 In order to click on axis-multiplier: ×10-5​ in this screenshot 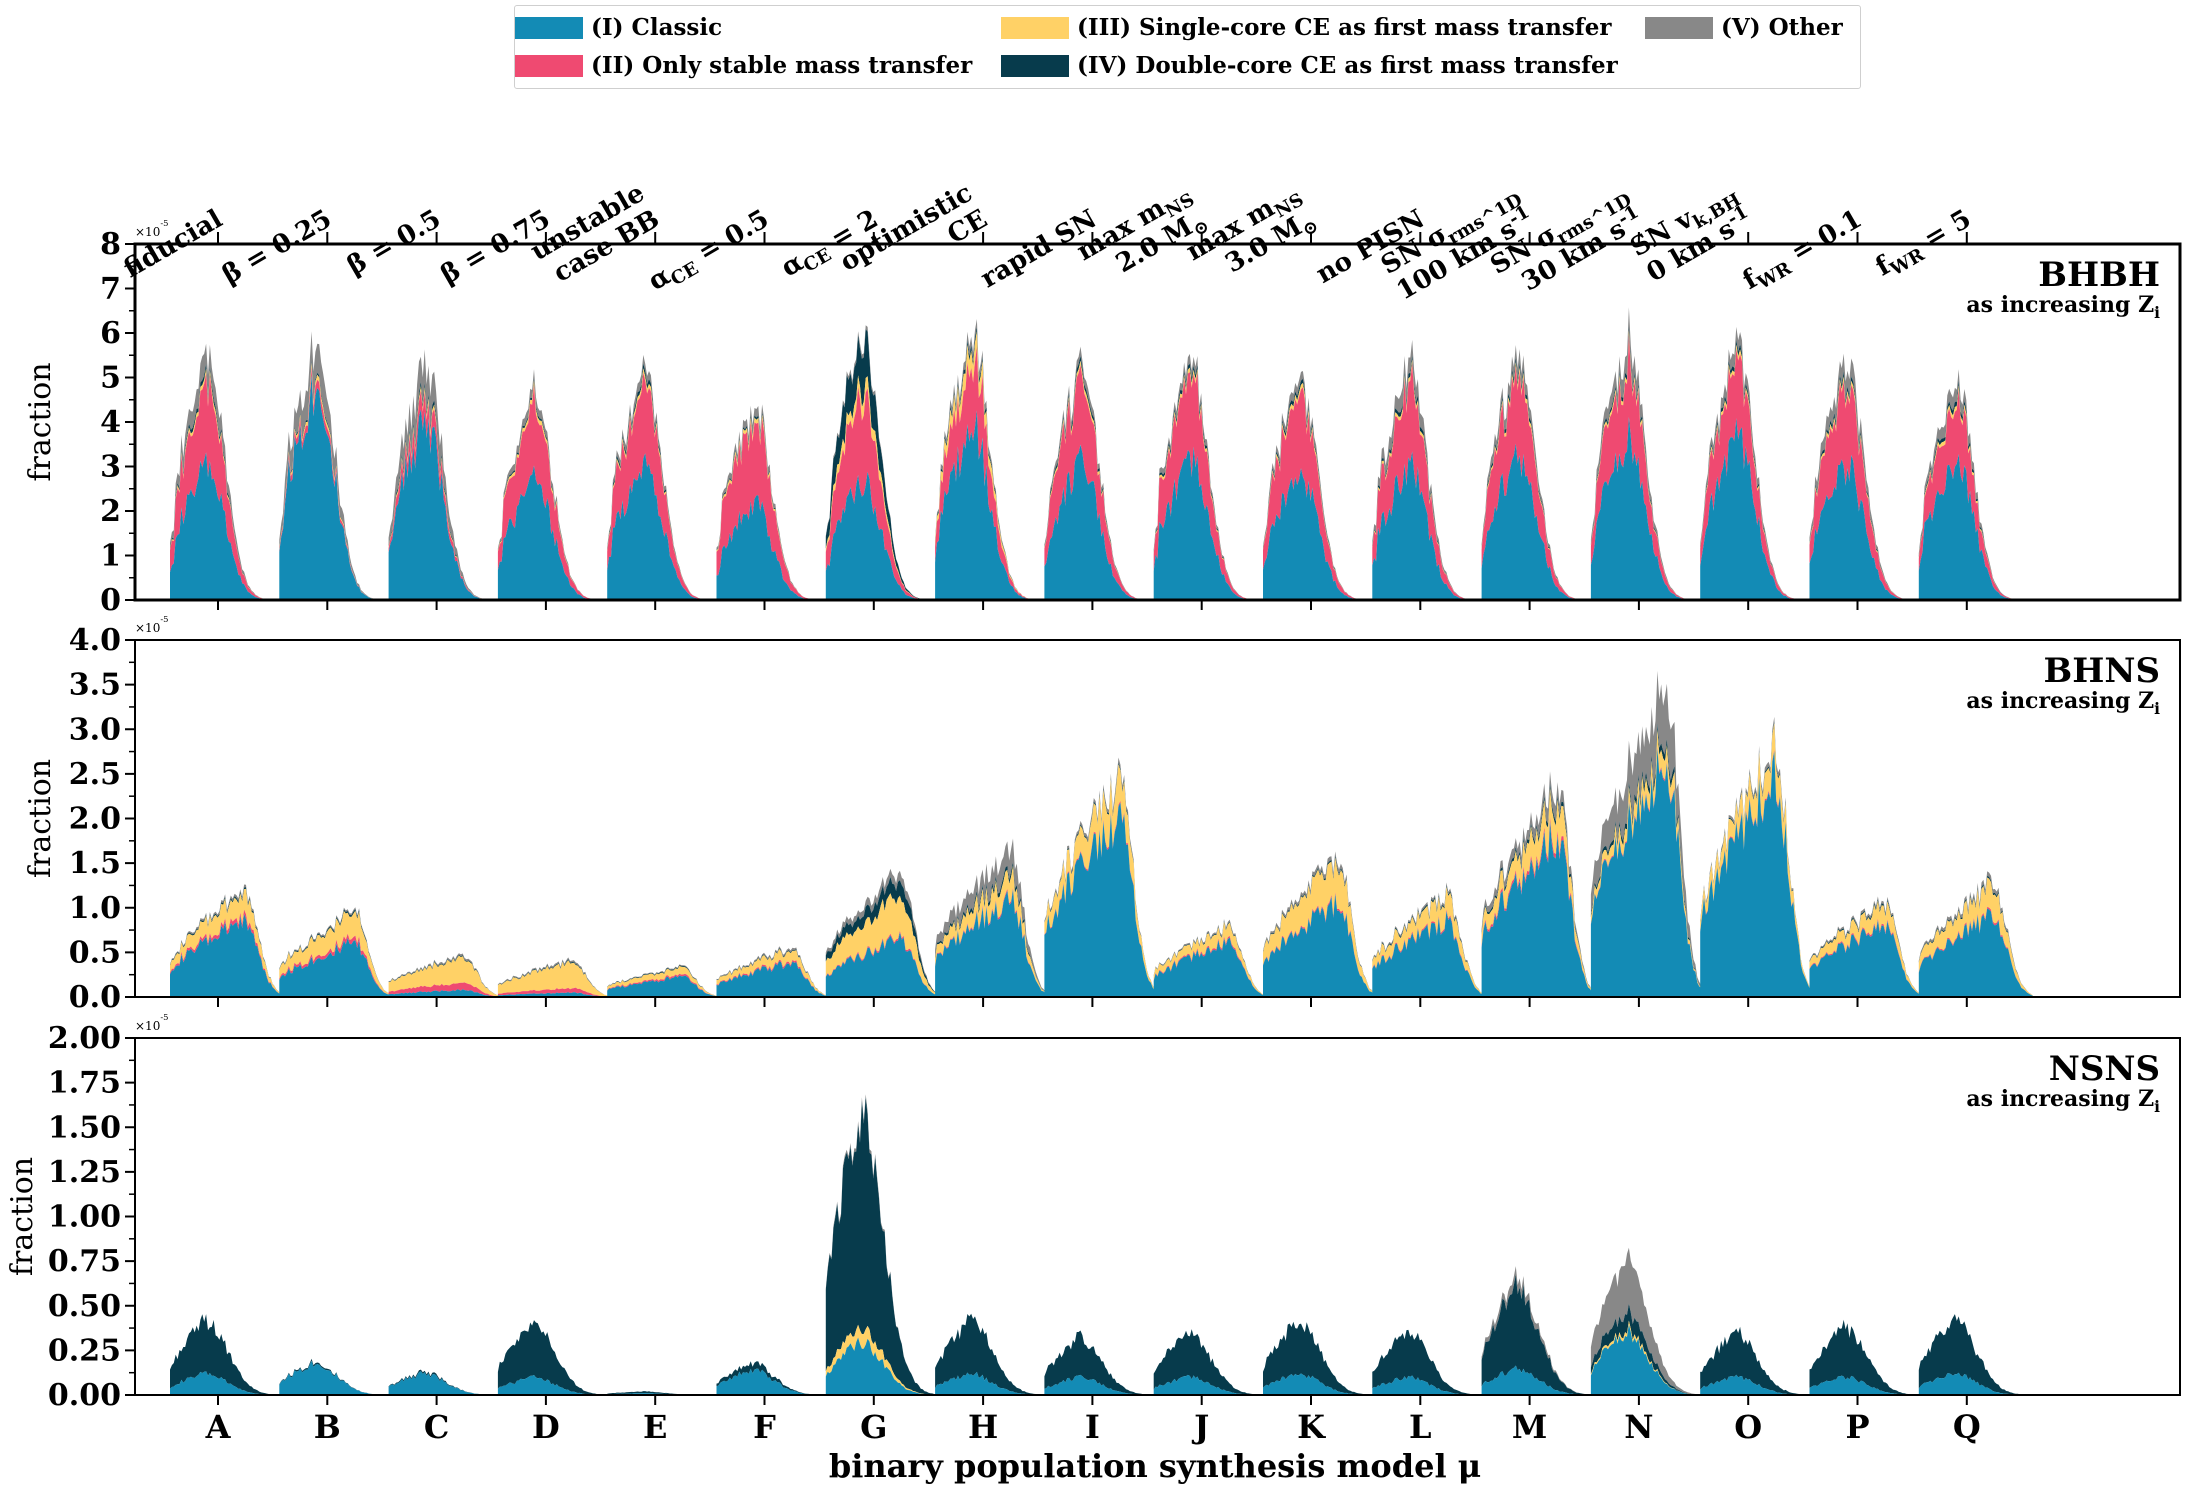, I will do `click(152, 1022)`.